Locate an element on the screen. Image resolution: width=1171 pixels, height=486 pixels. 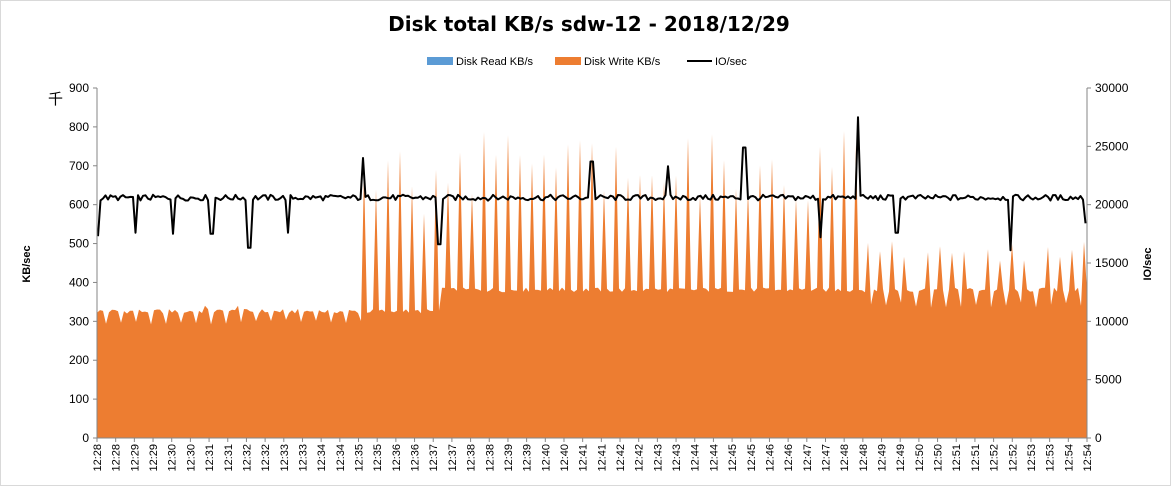
y-tick-label: 100 is located at coordinates (79, 399).